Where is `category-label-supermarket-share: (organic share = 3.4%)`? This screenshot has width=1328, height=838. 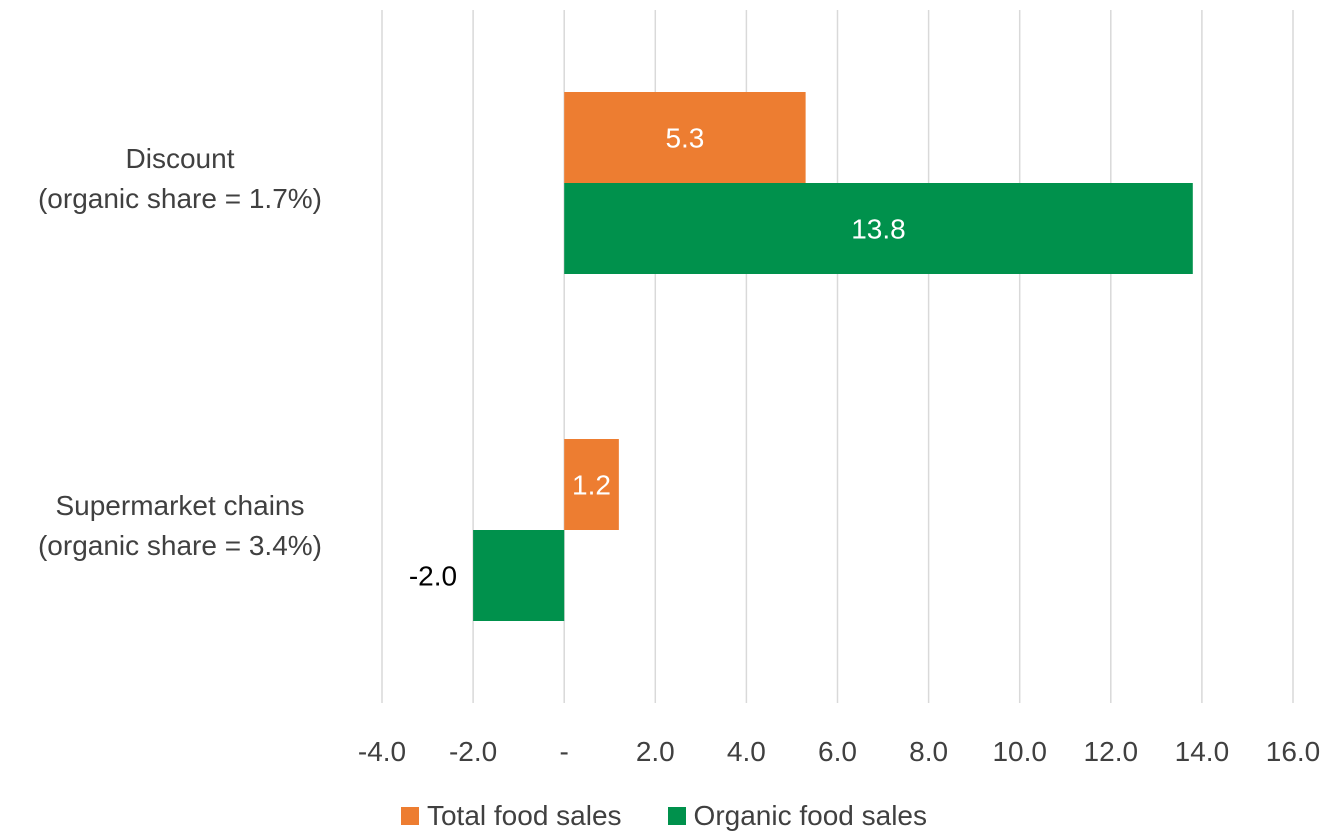 category-label-supermarket-share: (organic share = 3.4%) is located at coordinates (180, 545).